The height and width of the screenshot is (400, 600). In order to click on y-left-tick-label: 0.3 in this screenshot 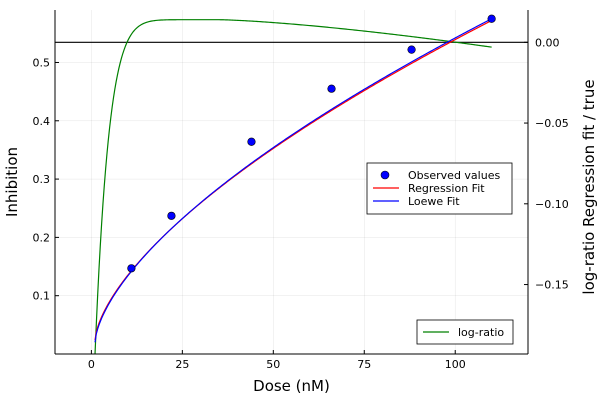, I will do `click(42, 179)`.